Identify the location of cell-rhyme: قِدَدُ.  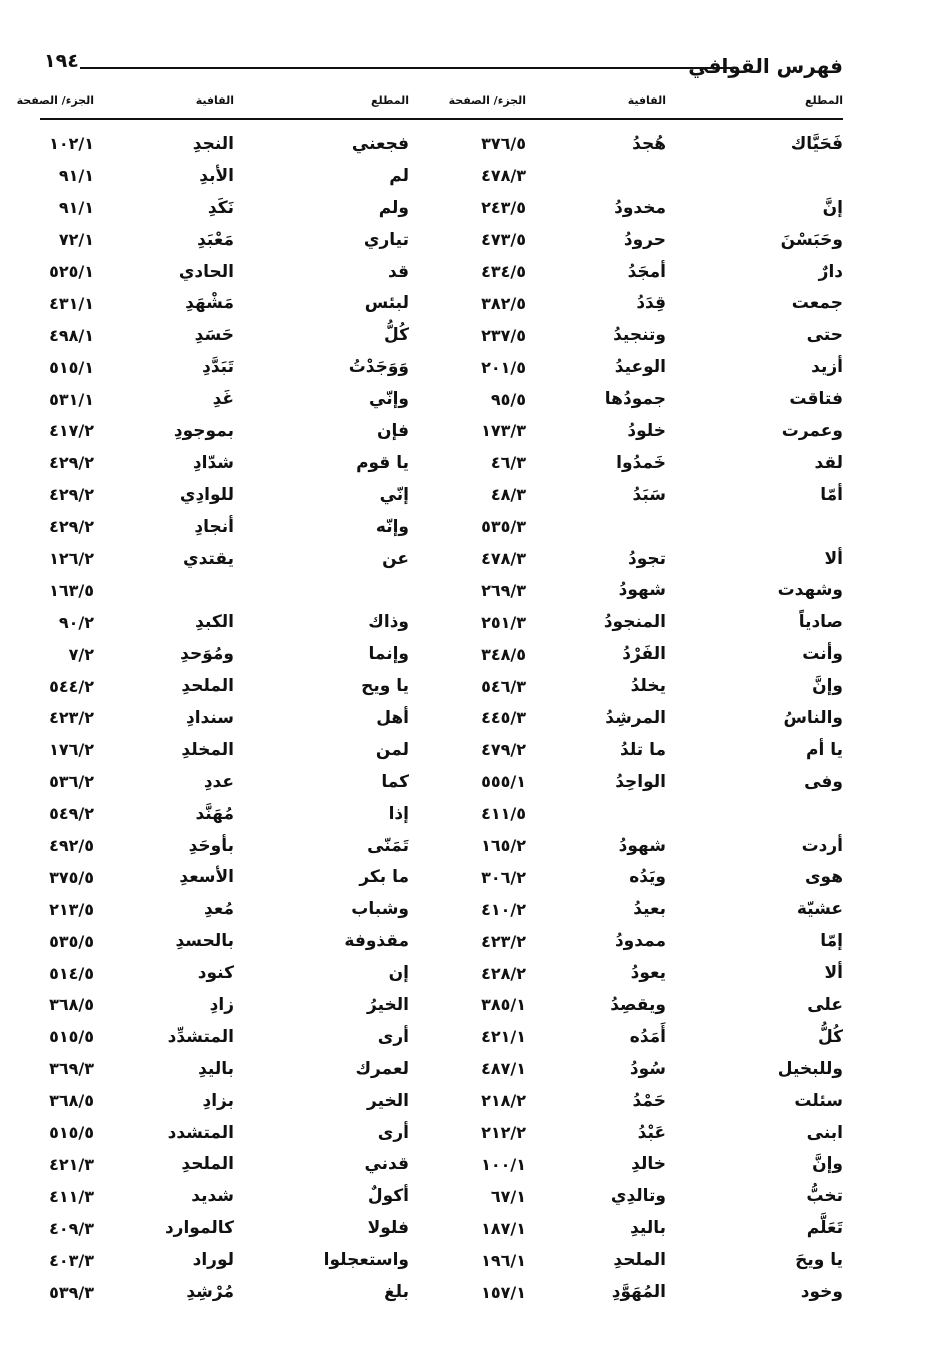
(651, 303).